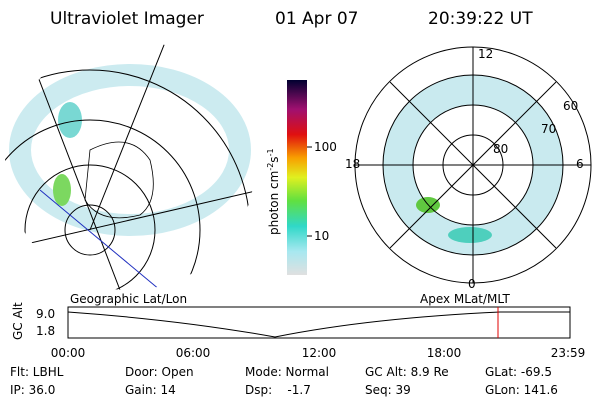  I want to click on x-tick-label: 06:00, so click(193, 353).